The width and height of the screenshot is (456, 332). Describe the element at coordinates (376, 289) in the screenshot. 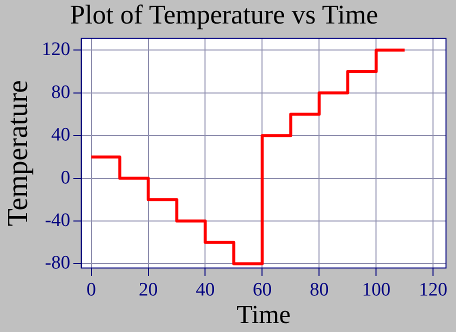

I see `x-tick-label: 100` at that location.